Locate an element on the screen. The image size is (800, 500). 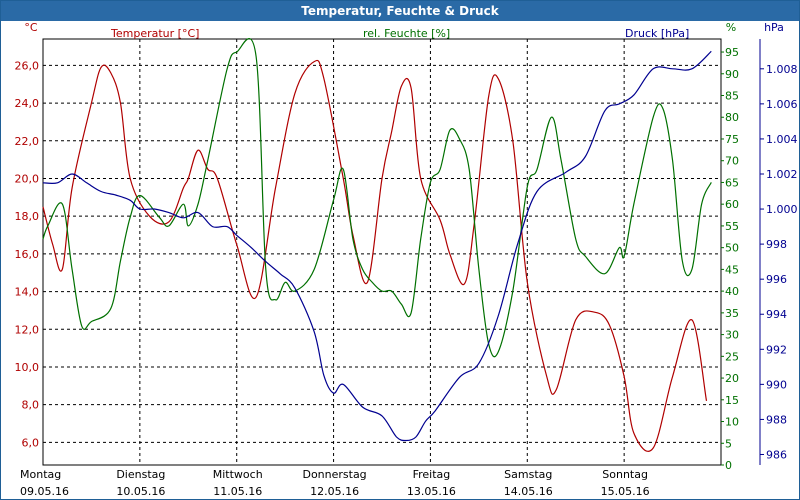
humidity-tick-label: 10 is located at coordinates (732, 422).